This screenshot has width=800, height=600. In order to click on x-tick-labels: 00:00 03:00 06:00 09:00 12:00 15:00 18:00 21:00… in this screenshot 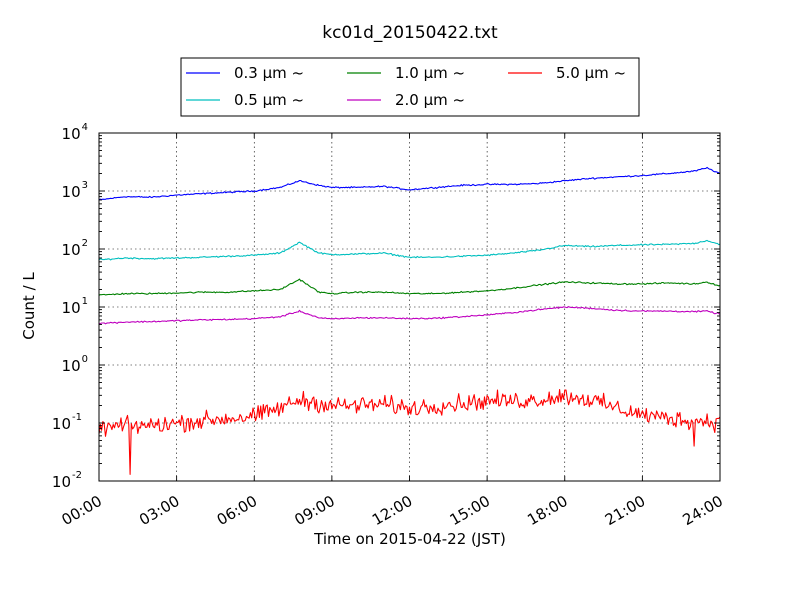, I will do `click(392, 510)`.